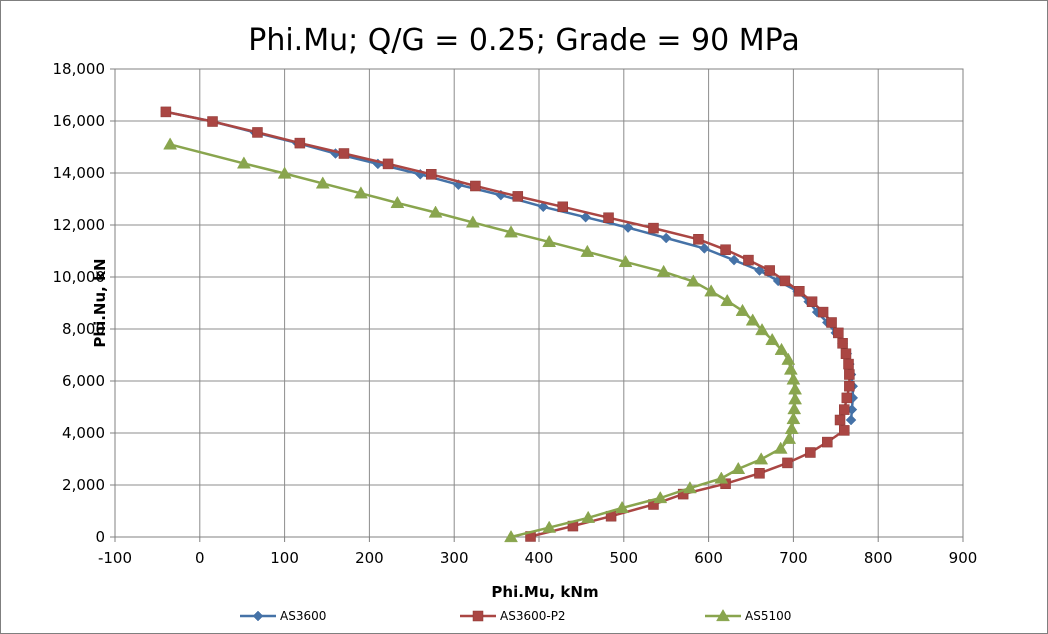 The width and height of the screenshot is (1048, 634). I want to click on legend-item-as3600: AS3600, so click(283, 616).